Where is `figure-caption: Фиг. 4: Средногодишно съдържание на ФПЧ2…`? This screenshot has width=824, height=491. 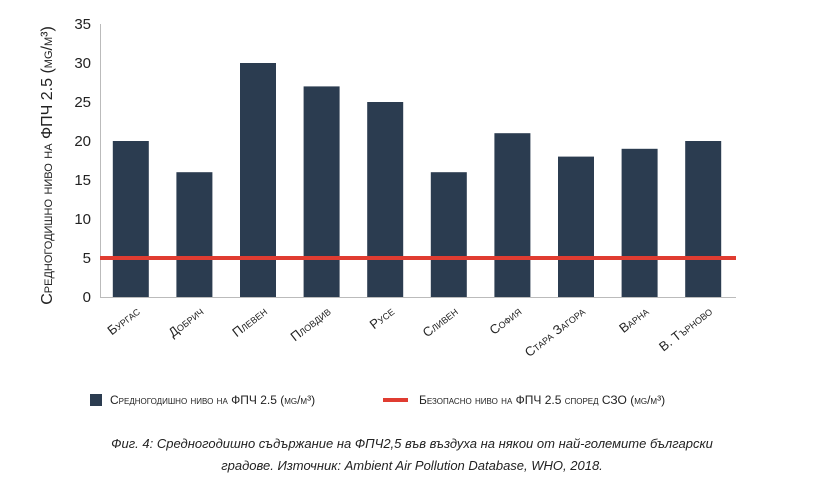
figure-caption: Фиг. 4: Средногодишно съдържание на ФПЧ2… is located at coordinates (412, 455).